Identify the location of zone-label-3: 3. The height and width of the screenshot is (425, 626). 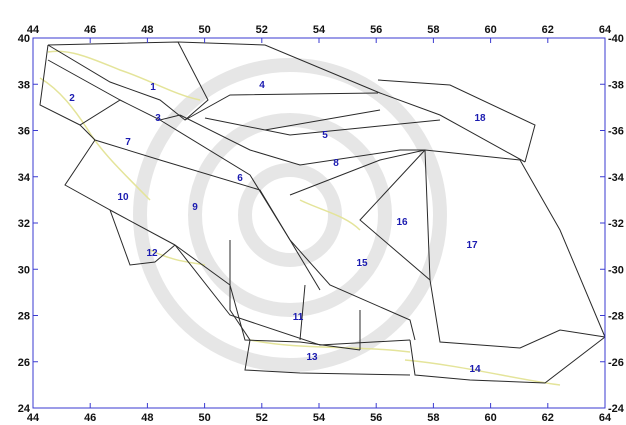
(158, 118).